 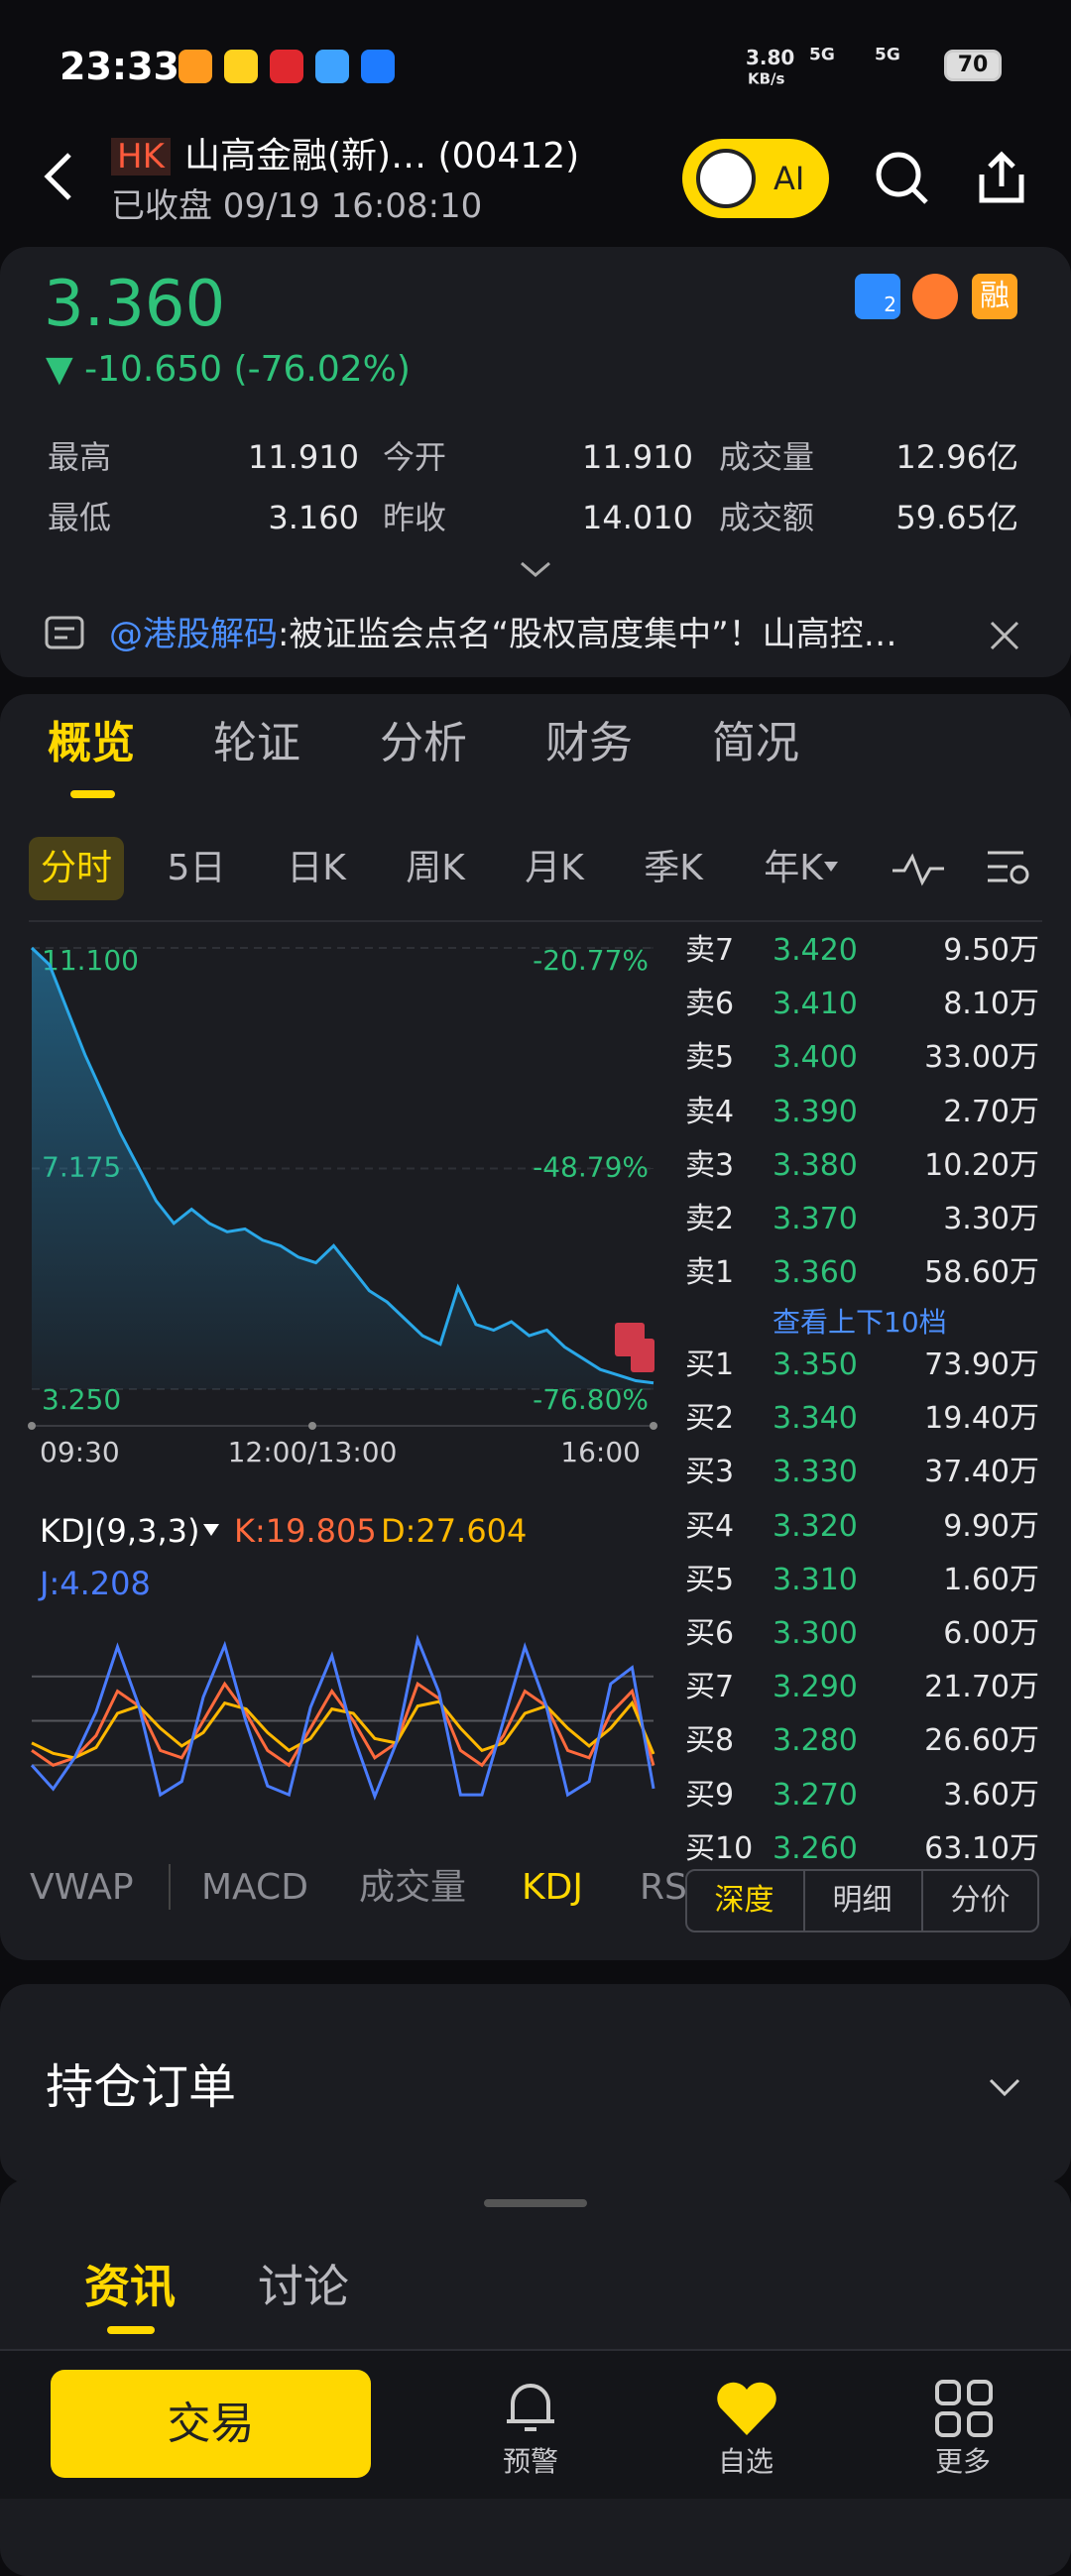 What do you see at coordinates (130, 2286) in the screenshot?
I see `feed-tab: 资讯` at bounding box center [130, 2286].